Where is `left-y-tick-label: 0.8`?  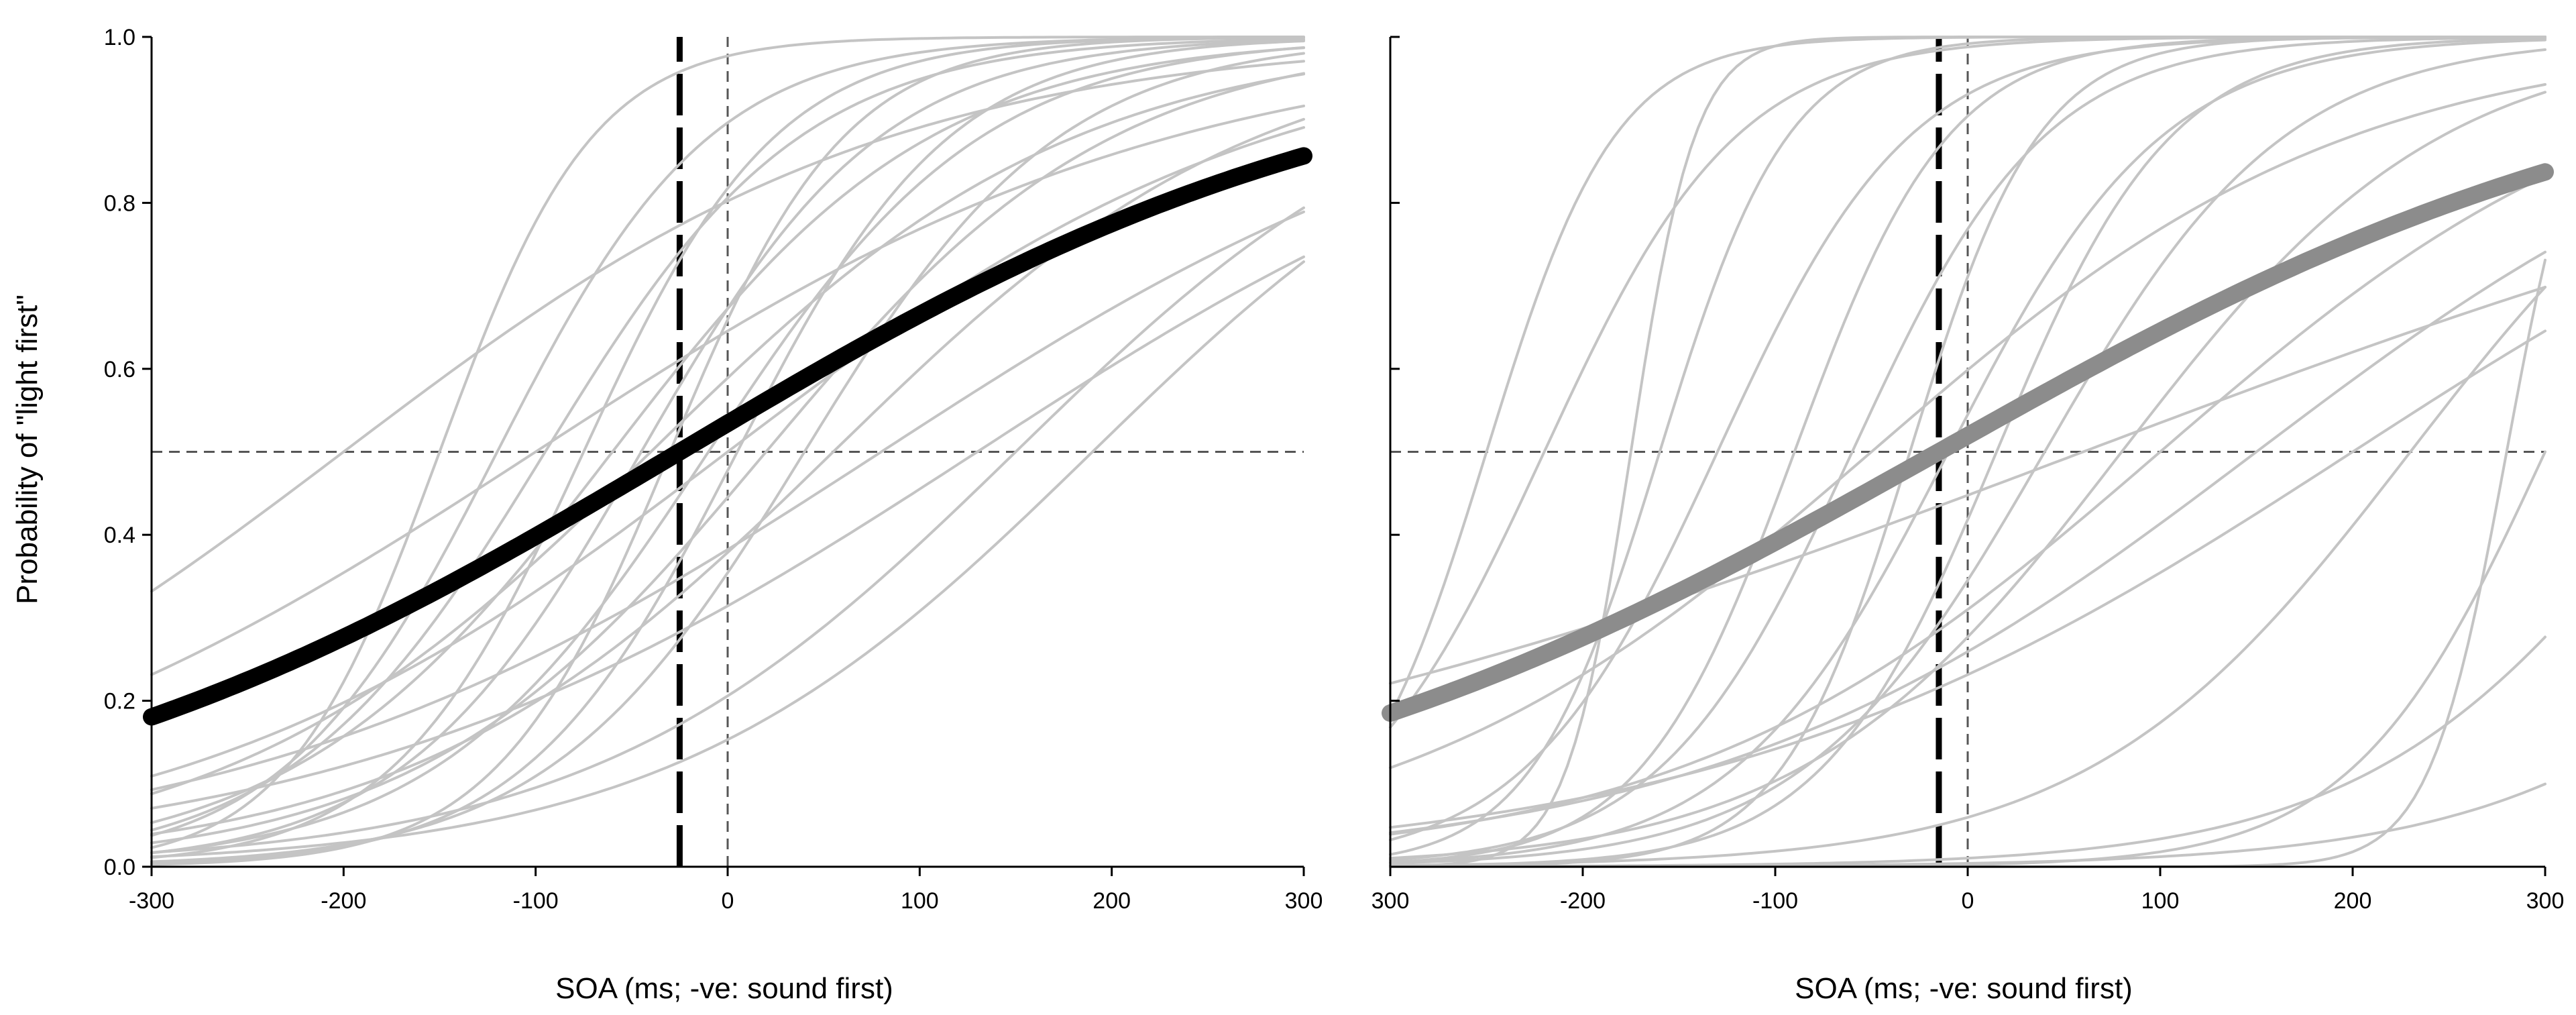 left-y-tick-label: 0.8 is located at coordinates (119, 203).